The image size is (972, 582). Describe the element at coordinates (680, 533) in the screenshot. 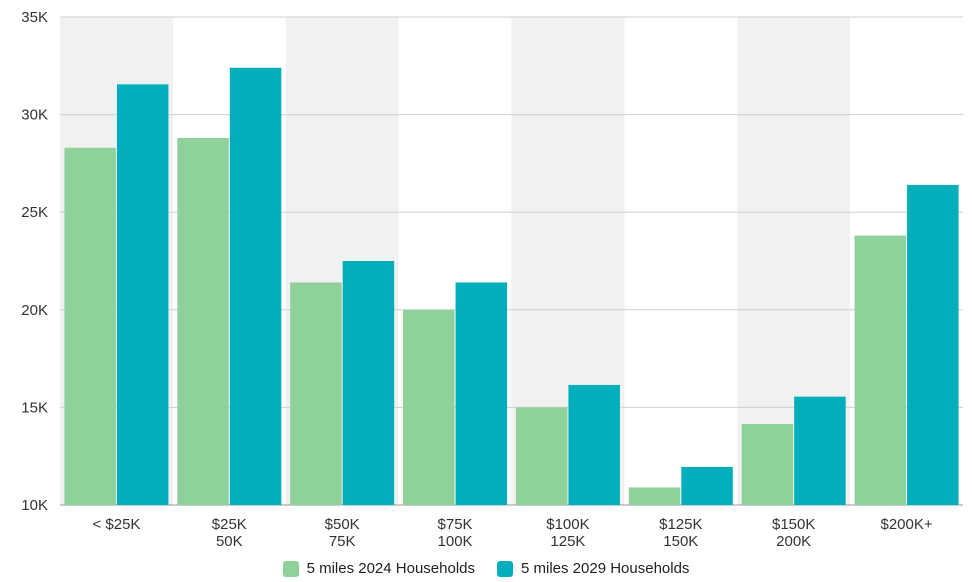

I see `x-tick-label: $125K 150K` at that location.